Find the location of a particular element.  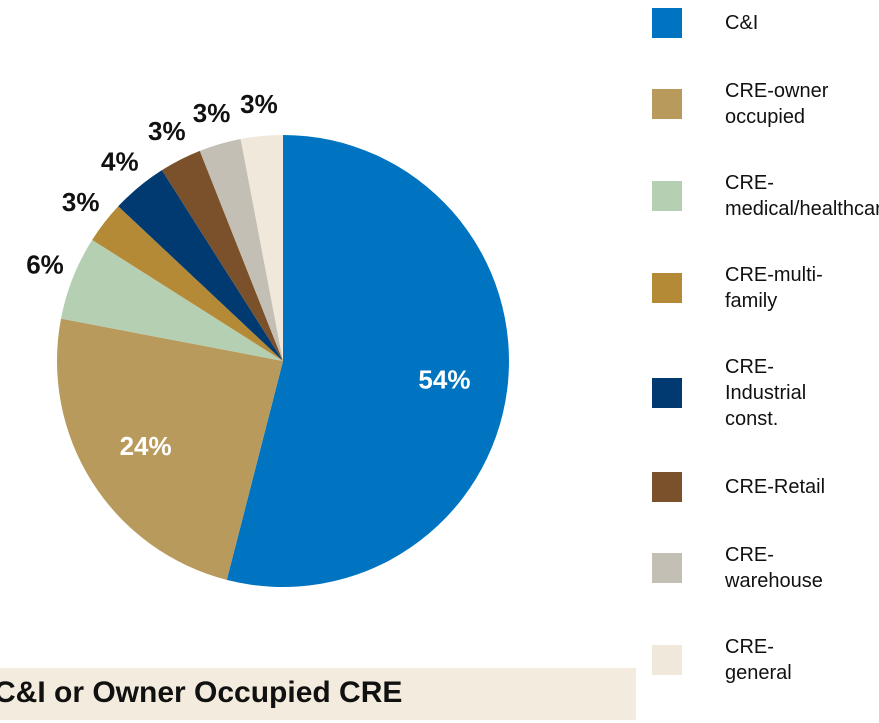

caption: C&I or Owner Occupied CRE is located at coordinates (201, 692).